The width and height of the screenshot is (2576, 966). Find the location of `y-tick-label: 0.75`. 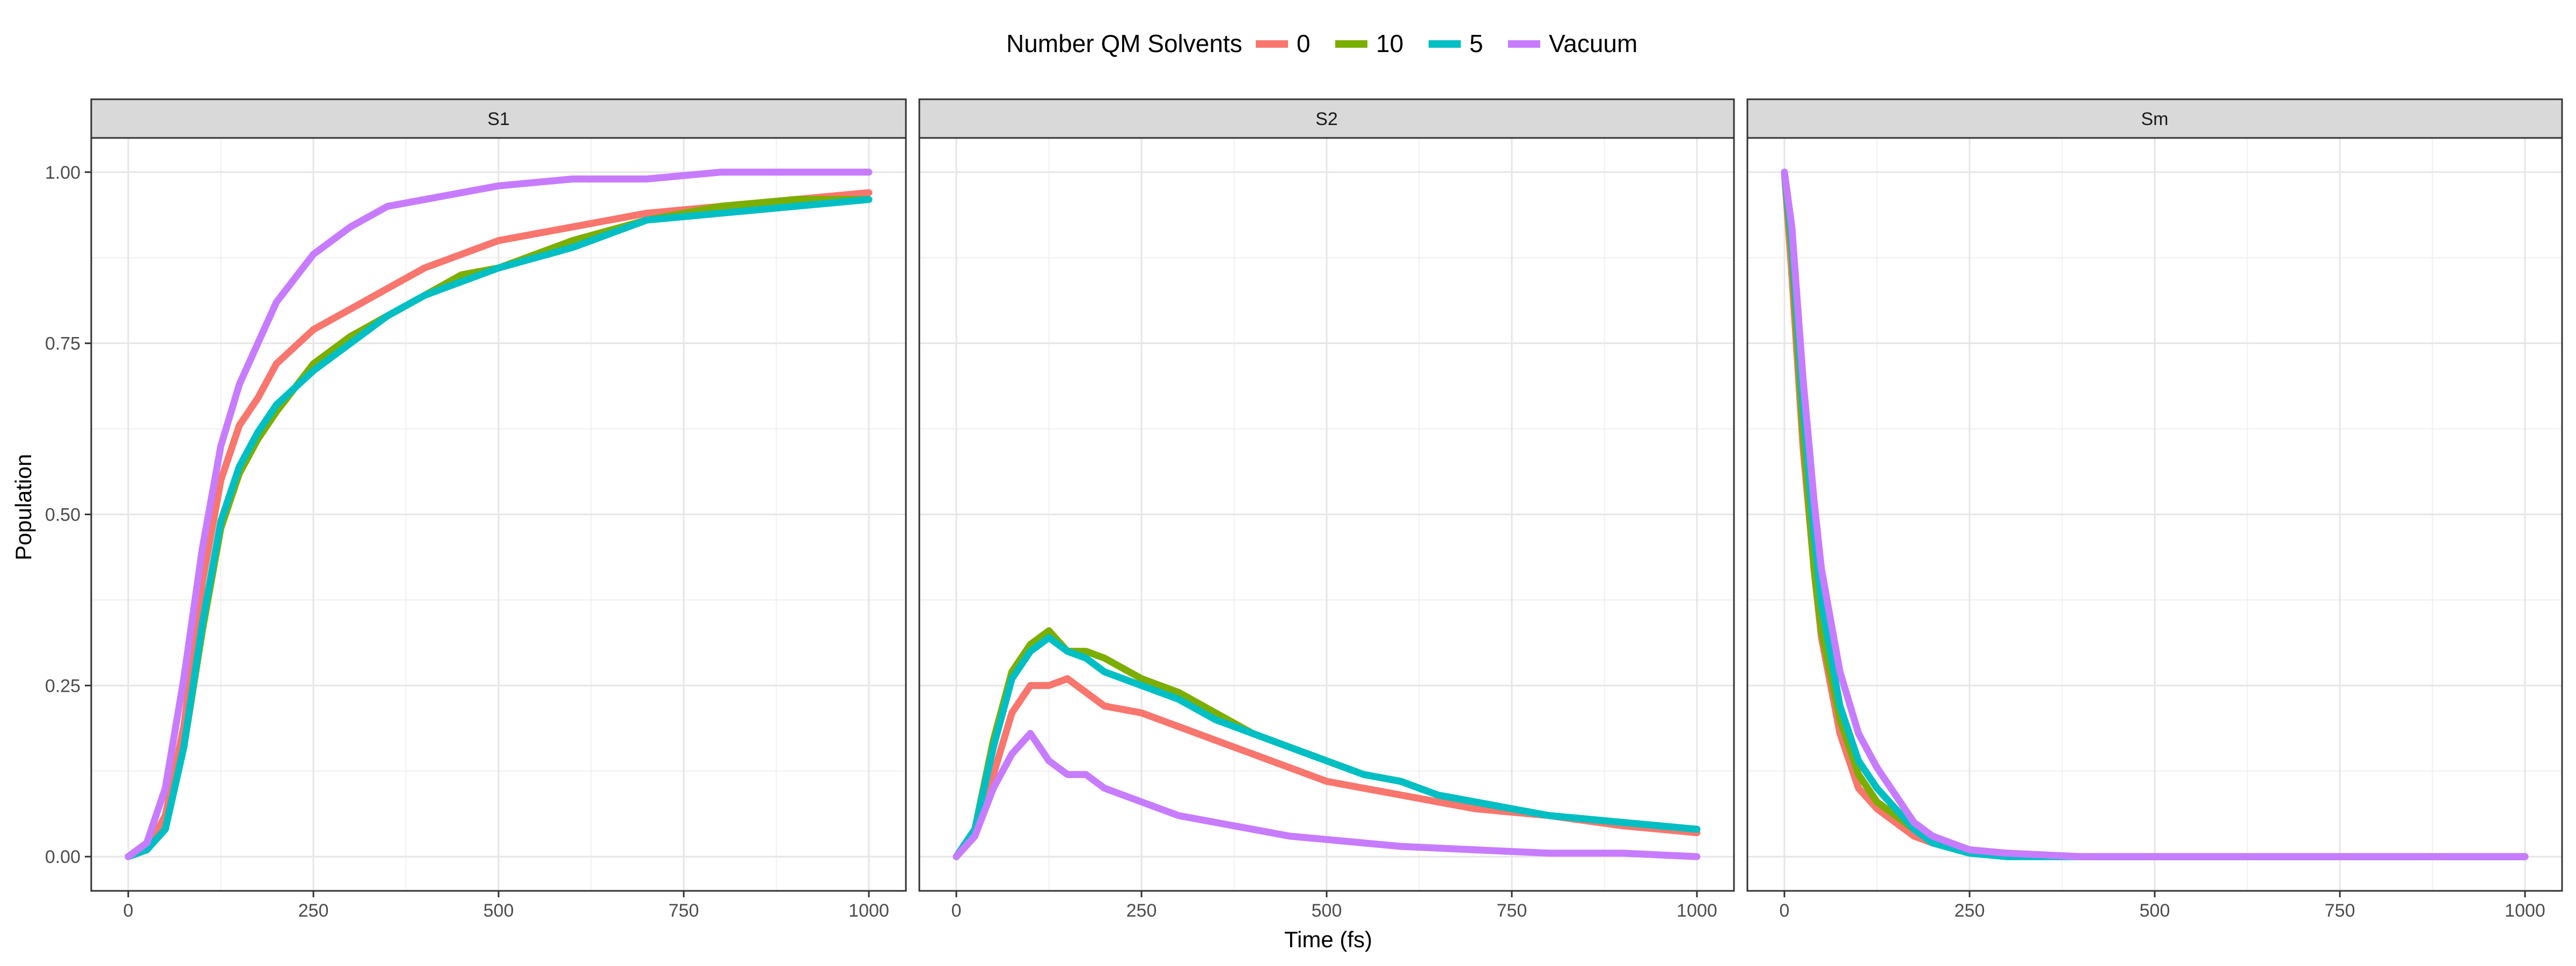

y-tick-label: 0.75 is located at coordinates (62, 344).